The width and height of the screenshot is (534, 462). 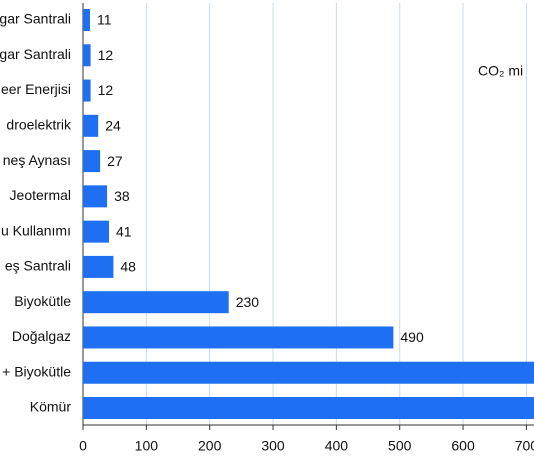 What do you see at coordinates (36, 230) in the screenshot?
I see `y-tick-label: u Kullanımı` at bounding box center [36, 230].